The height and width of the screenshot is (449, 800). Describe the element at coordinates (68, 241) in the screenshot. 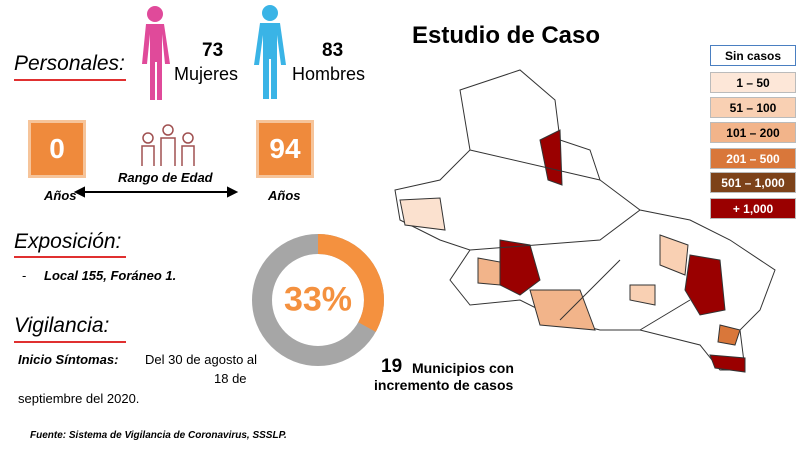

I see `section-label: Exposición:` at that location.